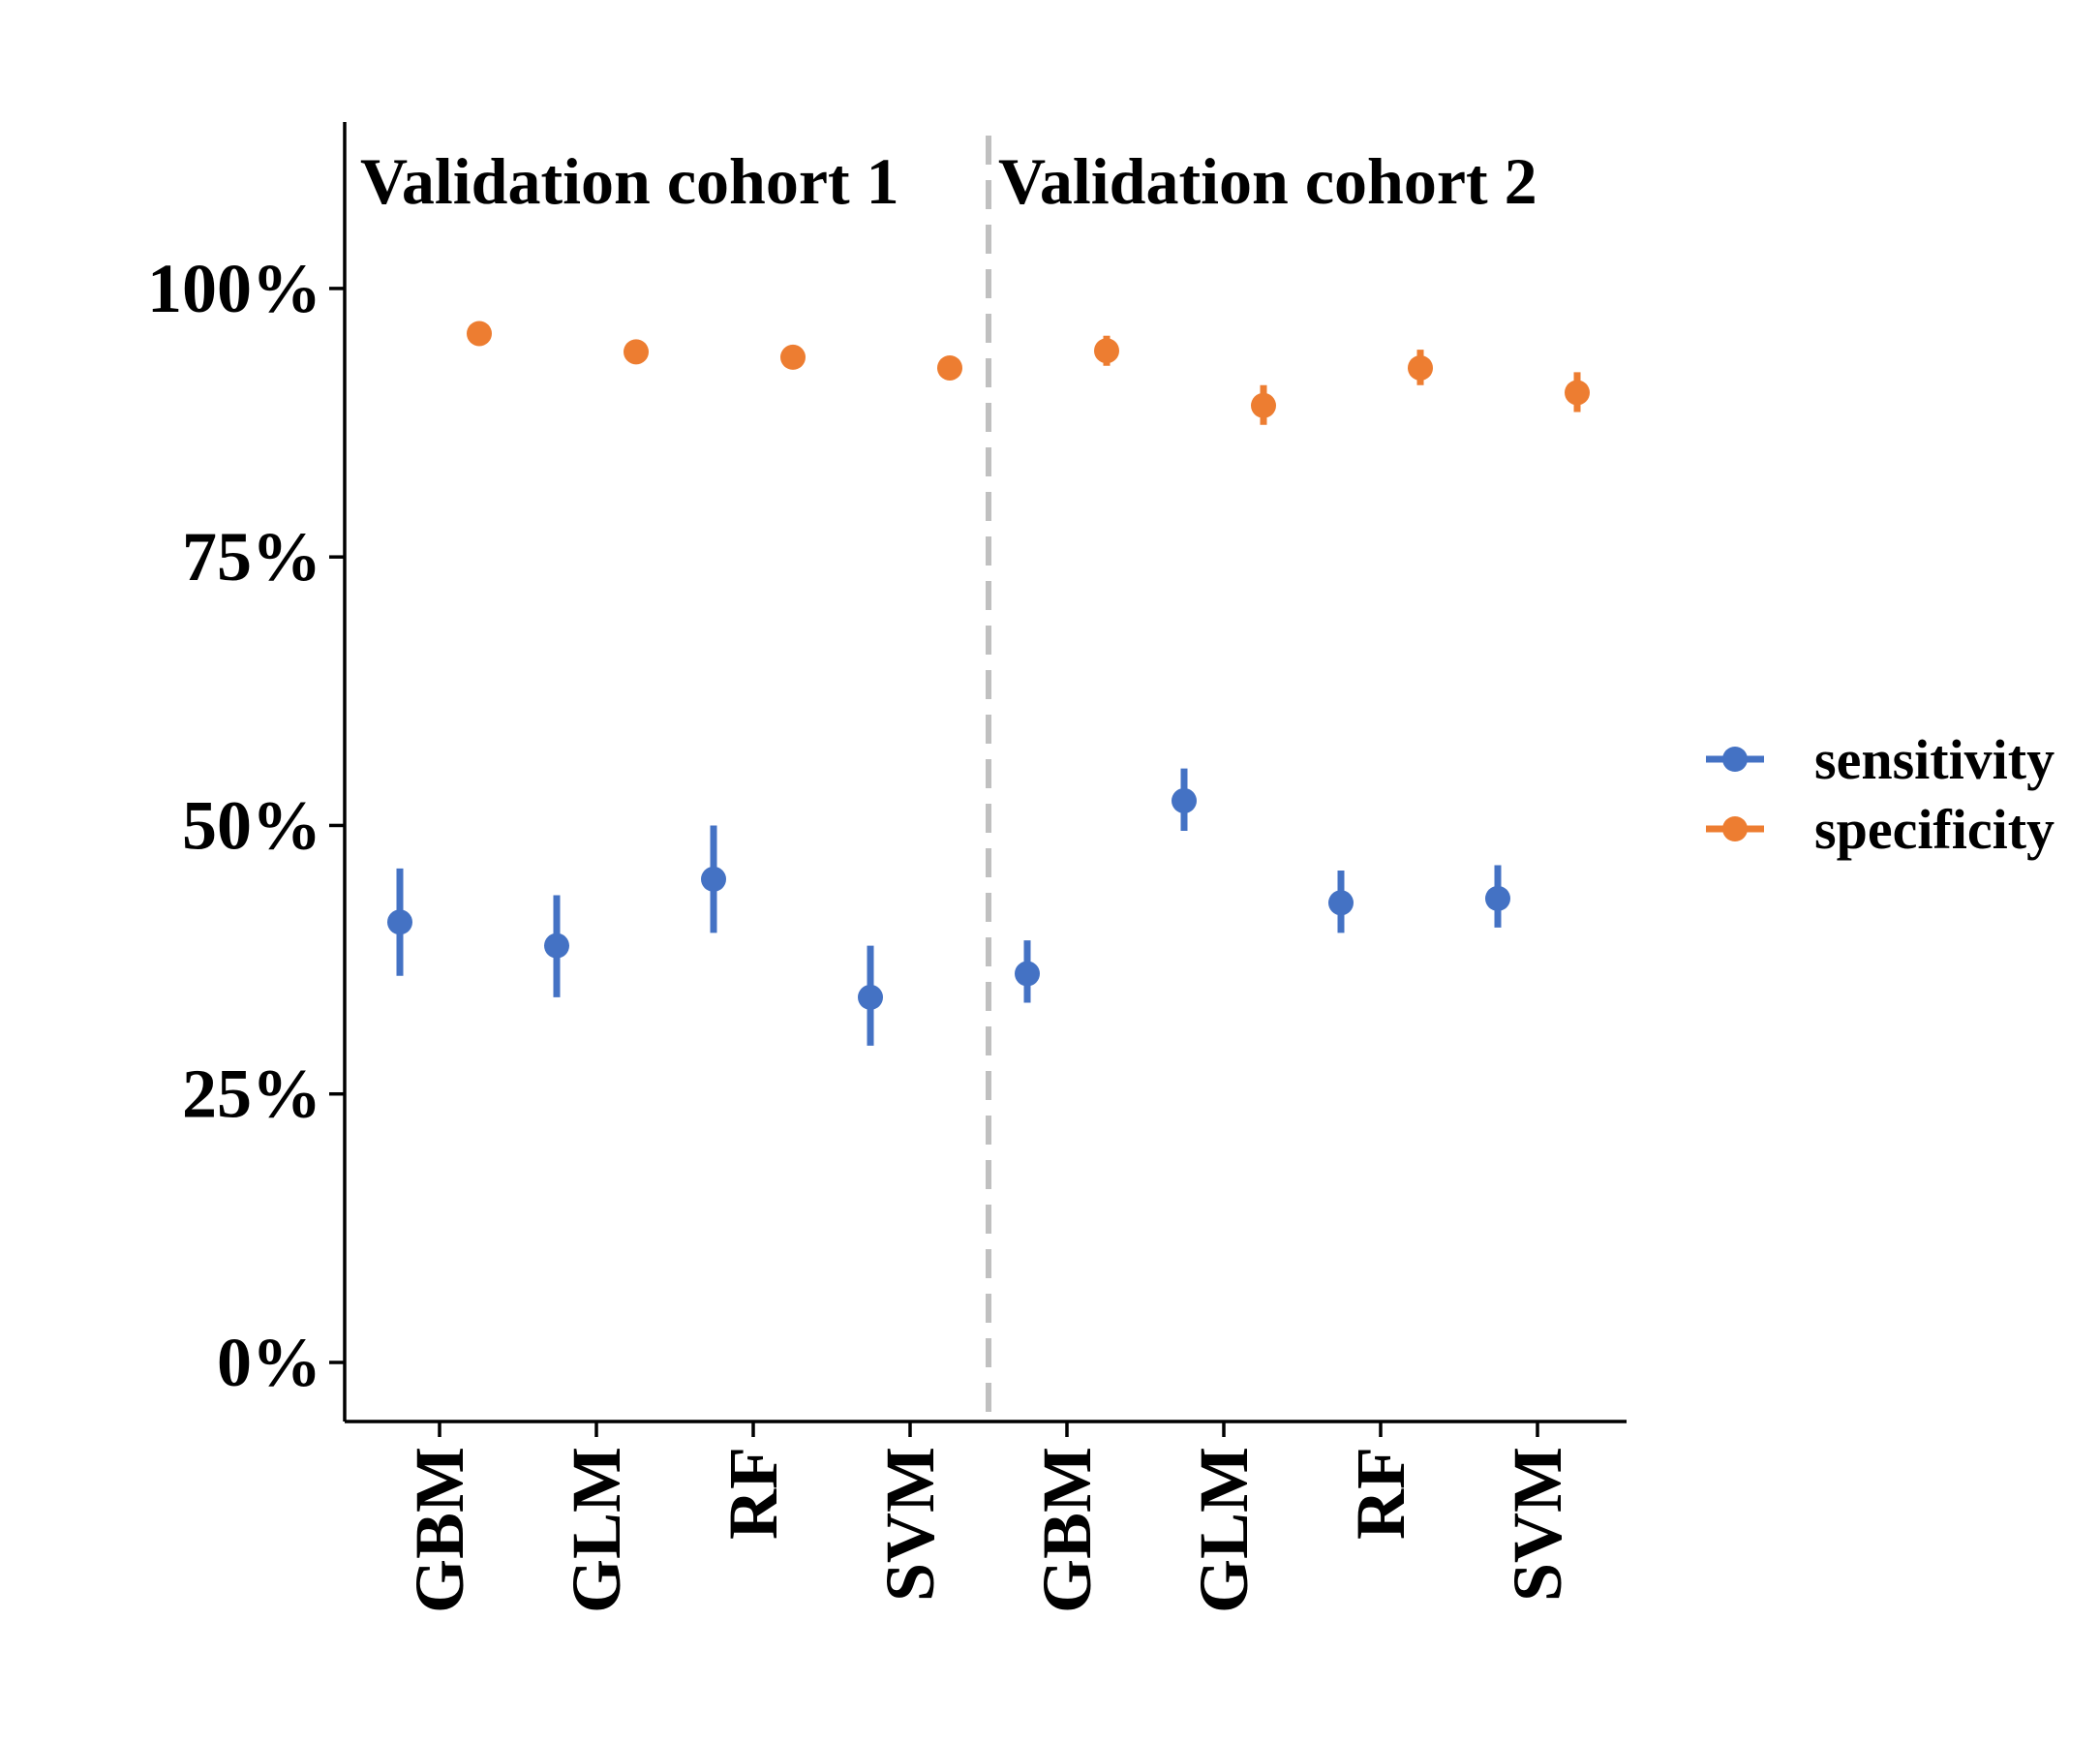  I want to click on y-tick-label: 75%, so click(251, 557).